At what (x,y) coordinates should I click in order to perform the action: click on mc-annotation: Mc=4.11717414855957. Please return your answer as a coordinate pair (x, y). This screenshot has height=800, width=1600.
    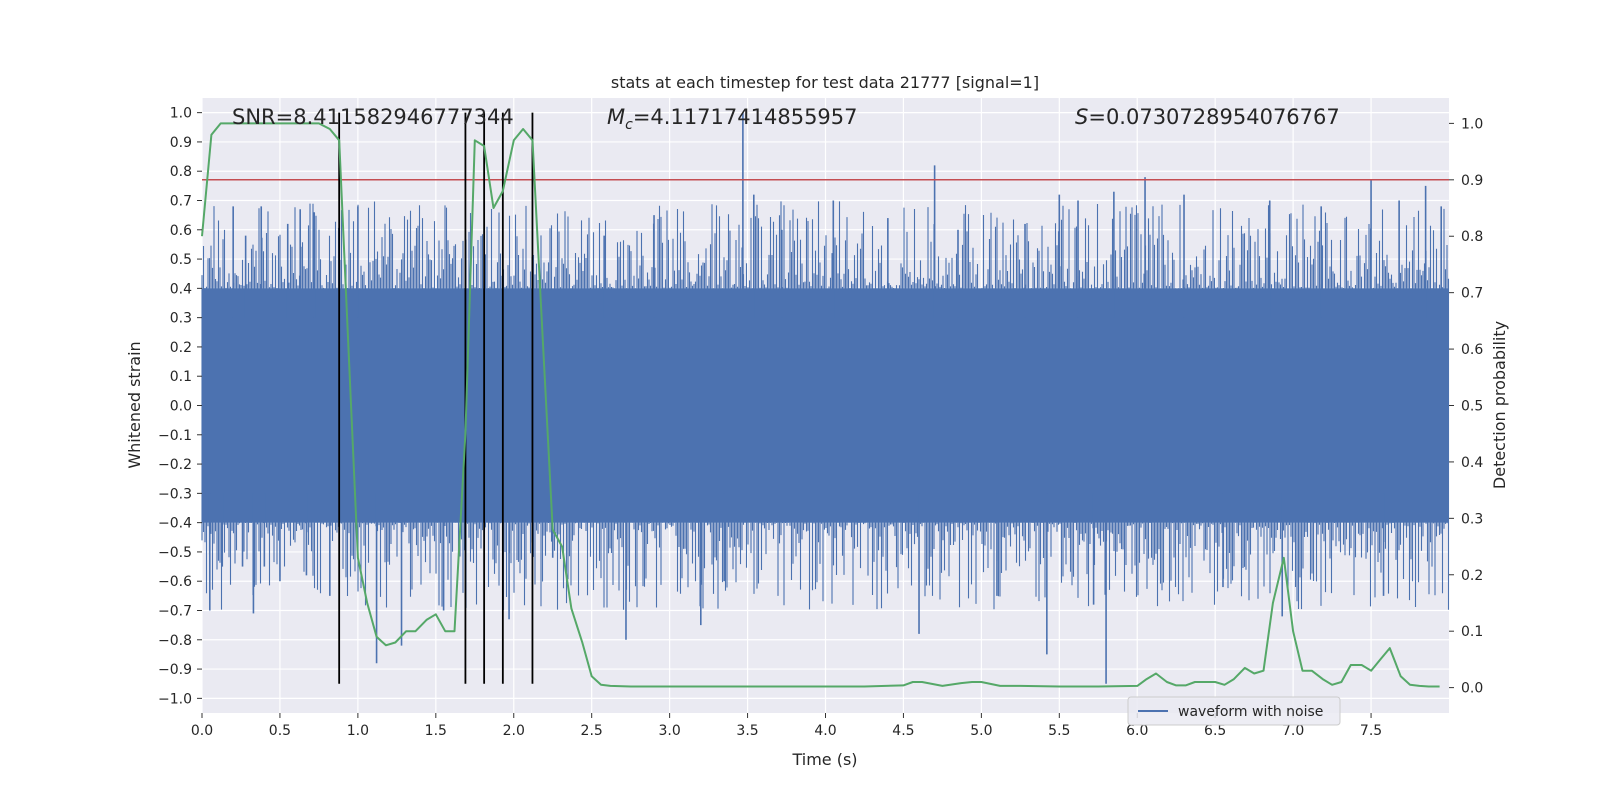
    Looking at the image, I should click on (732, 119).